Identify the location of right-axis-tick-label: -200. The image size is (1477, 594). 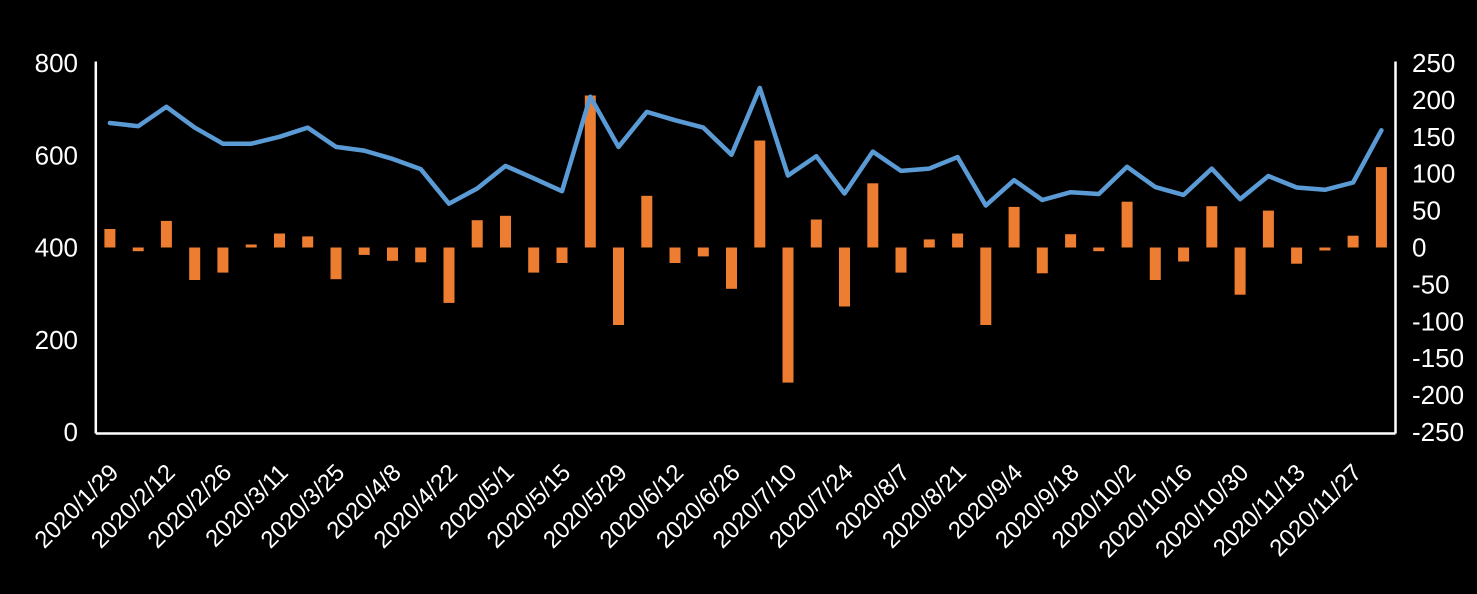
(1438, 395).